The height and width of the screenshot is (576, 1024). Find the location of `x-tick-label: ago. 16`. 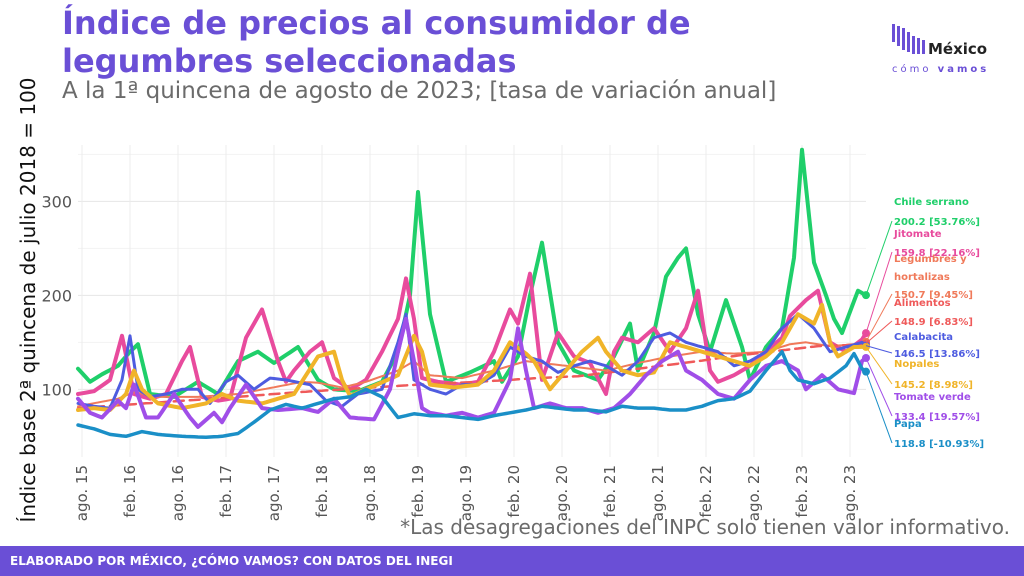

x-tick-label: ago. 16 is located at coordinates (178, 493).